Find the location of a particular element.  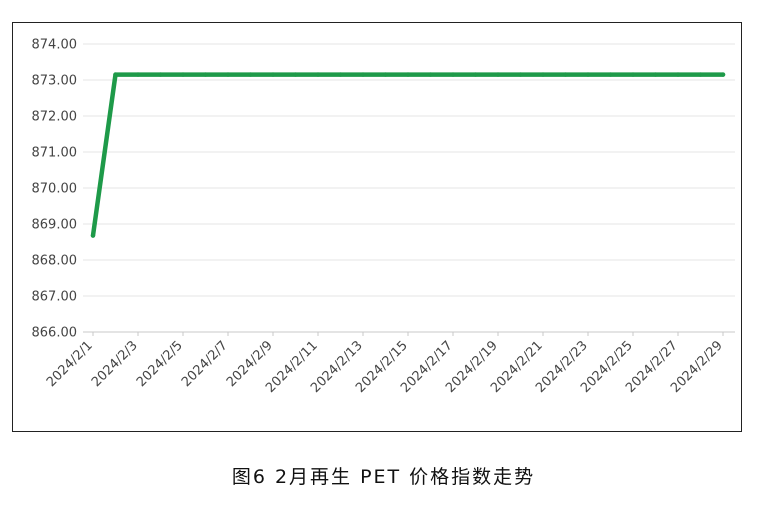

y-tick-label: 870.00 is located at coordinates (55, 189).